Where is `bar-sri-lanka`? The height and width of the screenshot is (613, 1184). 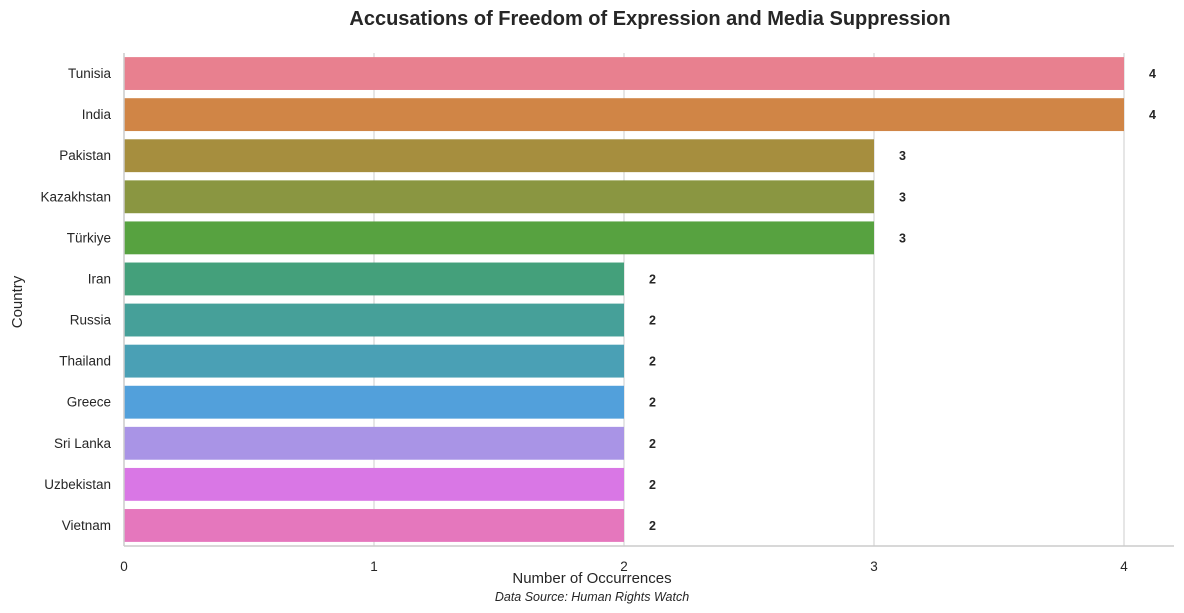
bar-sri-lanka is located at coordinates (374, 443).